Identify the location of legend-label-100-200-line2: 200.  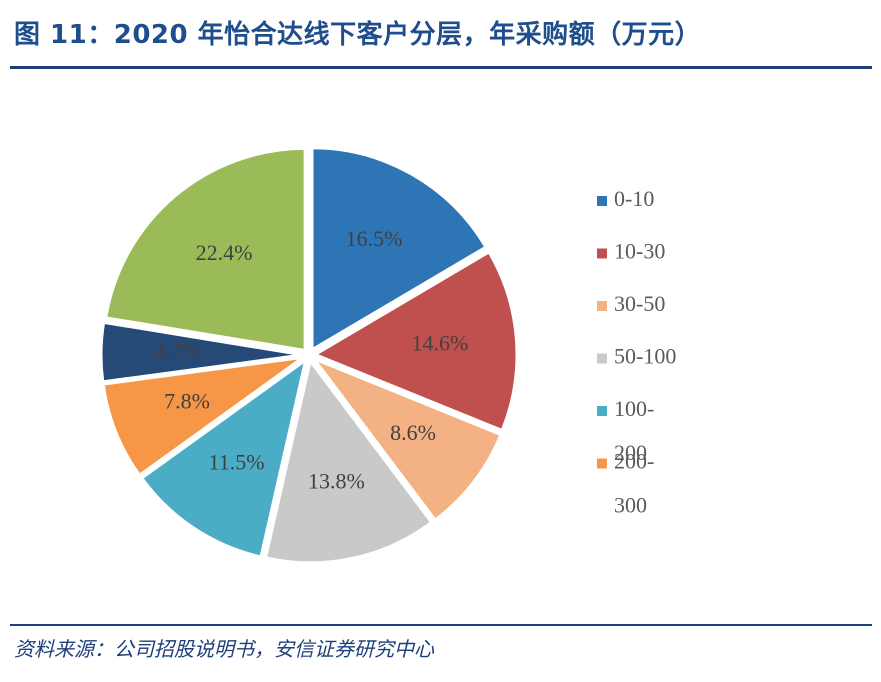
(630, 452).